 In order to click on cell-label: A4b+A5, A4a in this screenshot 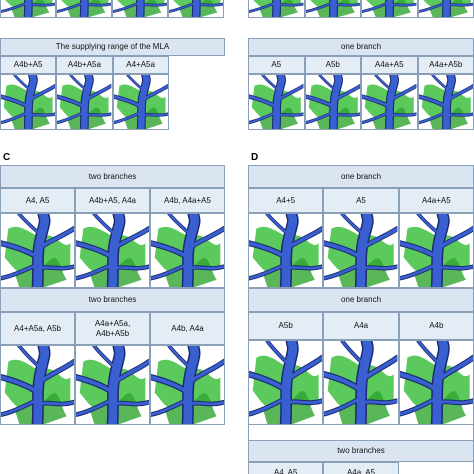, I will do `click(112, 200)`.